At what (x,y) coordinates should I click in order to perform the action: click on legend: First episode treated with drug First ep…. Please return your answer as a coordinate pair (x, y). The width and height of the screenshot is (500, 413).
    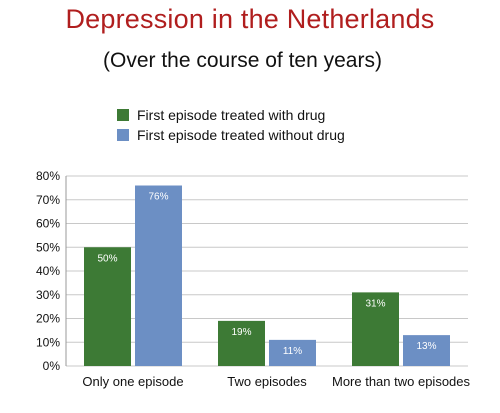
    Looking at the image, I should click on (231, 125).